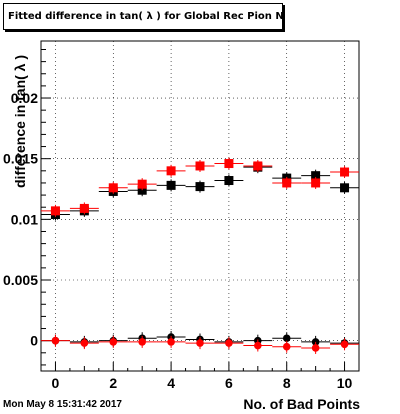  What do you see at coordinates (345, 383) in the screenshot?
I see `x-tick-label: 10` at bounding box center [345, 383].